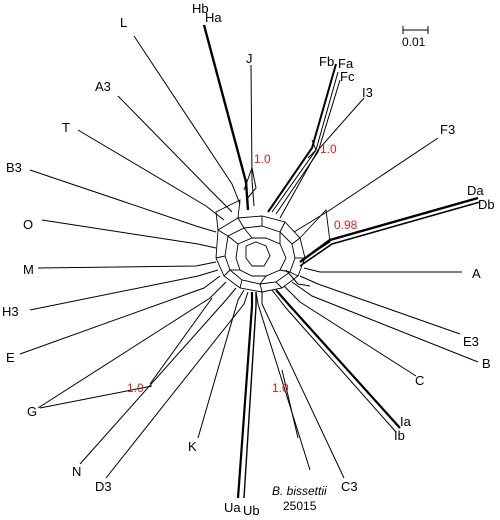 Image resolution: width=500 pixels, height=520 pixels. I want to click on taxon-label-m: M, so click(28, 269).